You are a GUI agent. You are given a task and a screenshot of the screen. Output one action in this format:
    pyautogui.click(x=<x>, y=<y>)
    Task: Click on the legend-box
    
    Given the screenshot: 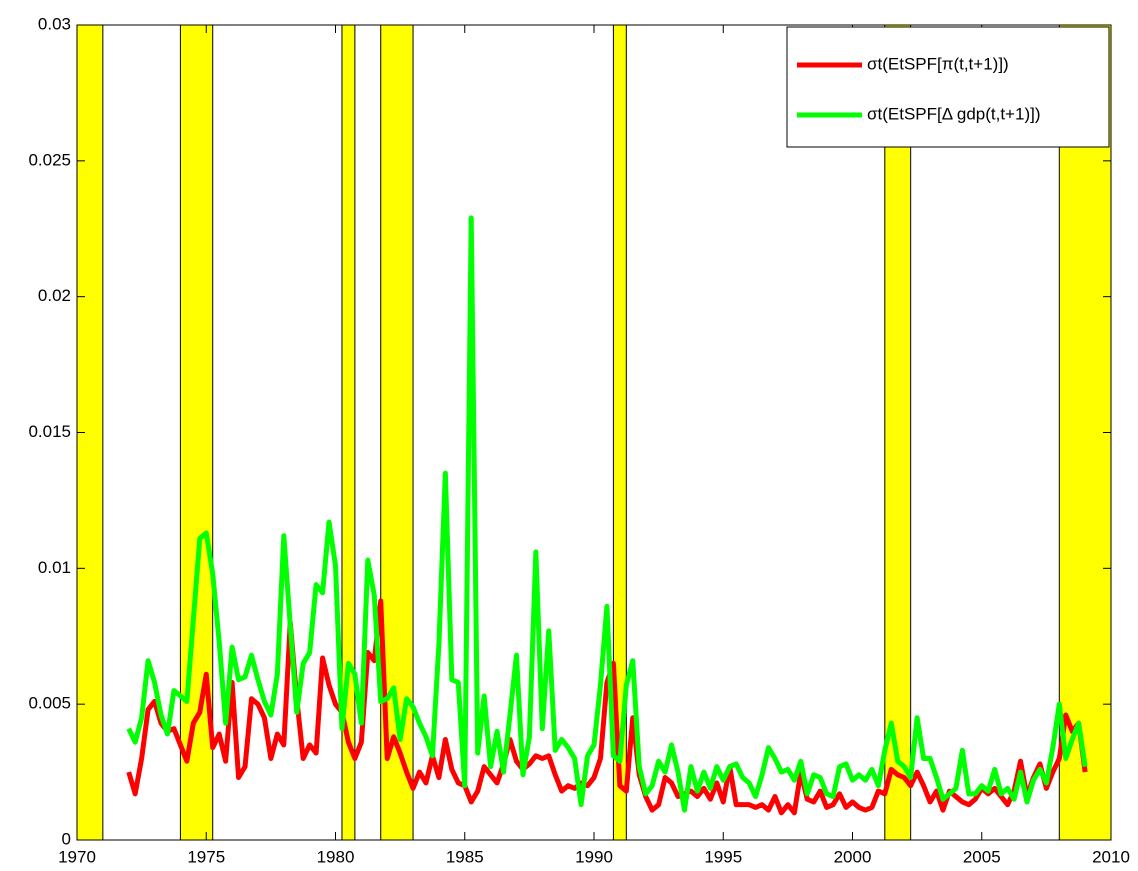 What is the action you would take?
    pyautogui.click(x=948, y=87)
    